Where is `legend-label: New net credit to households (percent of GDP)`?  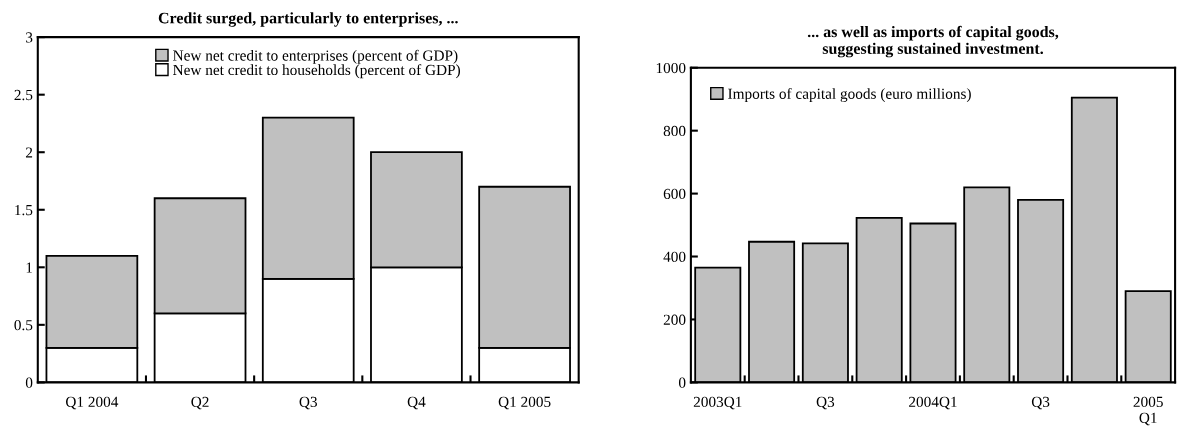 legend-label: New net credit to households (percent of GDP) is located at coordinates (317, 71).